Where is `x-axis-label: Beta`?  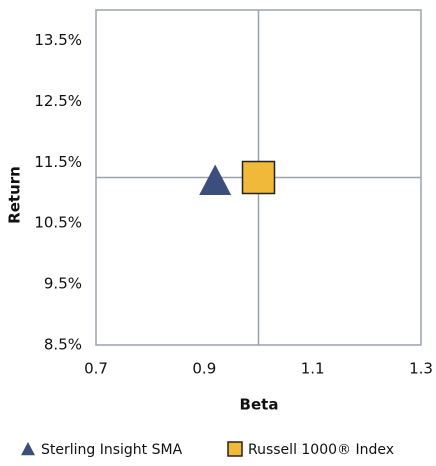
x-axis-label: Beta is located at coordinates (259, 405).